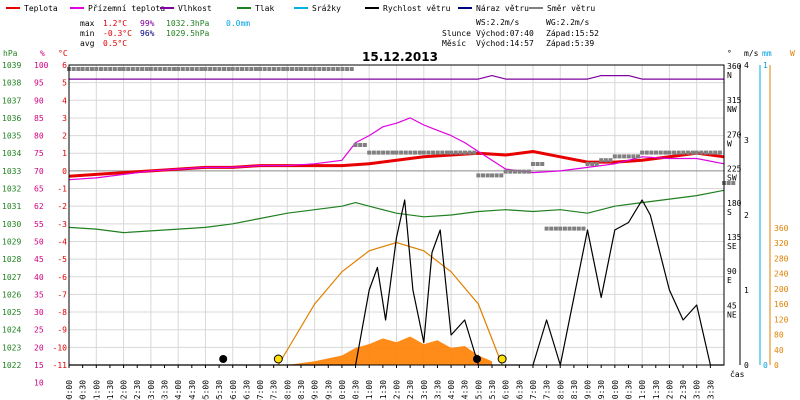 Image resolution: width=800 pixels, height=400 pixels. I want to click on tick-humidity: 15, so click(39, 365).